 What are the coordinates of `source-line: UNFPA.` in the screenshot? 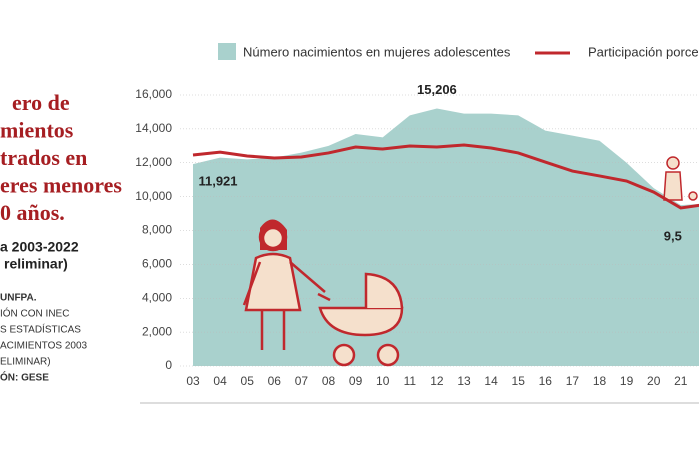 It's located at (18, 298).